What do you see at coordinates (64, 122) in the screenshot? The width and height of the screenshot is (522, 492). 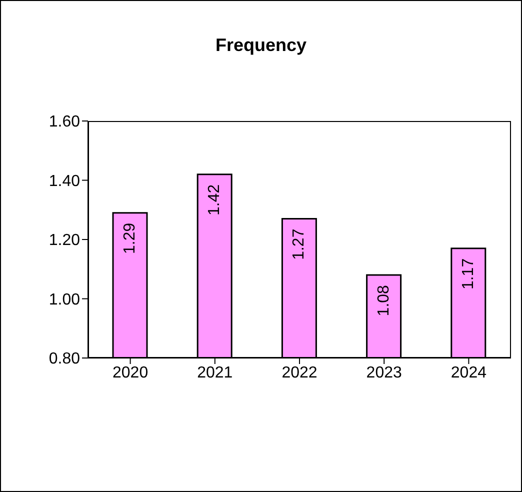 I see `y-tick-label: 1.60` at bounding box center [64, 122].